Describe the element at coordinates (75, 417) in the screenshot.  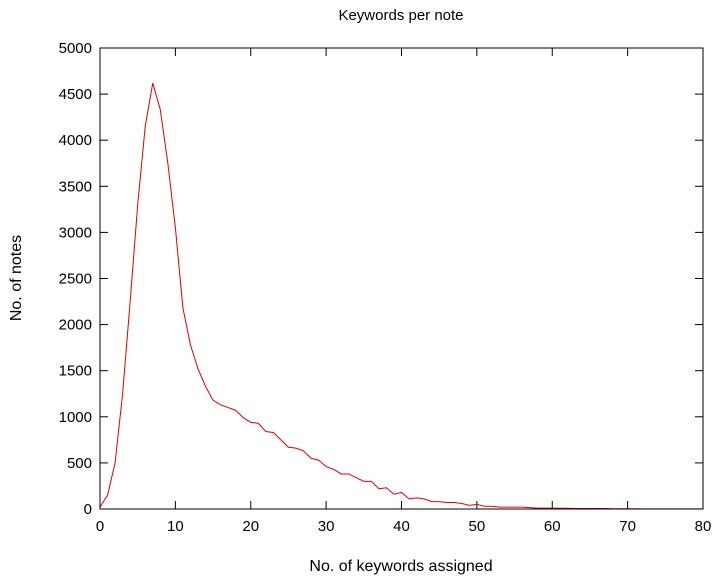
I see `y-tick-label: 1000` at that location.